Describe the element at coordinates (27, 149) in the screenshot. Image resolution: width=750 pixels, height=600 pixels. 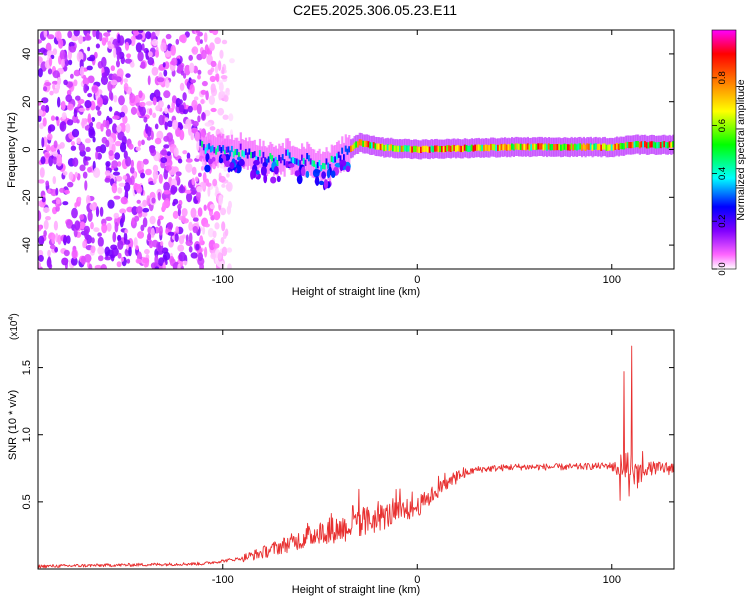
I see `y-tick-label: 0` at that location.